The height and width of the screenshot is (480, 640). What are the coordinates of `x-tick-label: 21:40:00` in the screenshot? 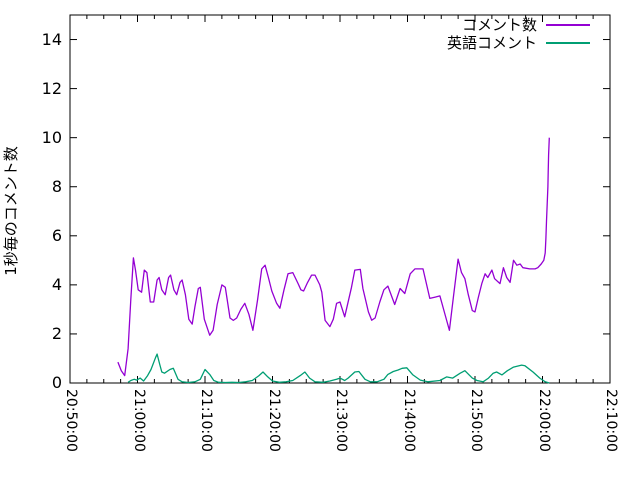 It's located at (408, 420).